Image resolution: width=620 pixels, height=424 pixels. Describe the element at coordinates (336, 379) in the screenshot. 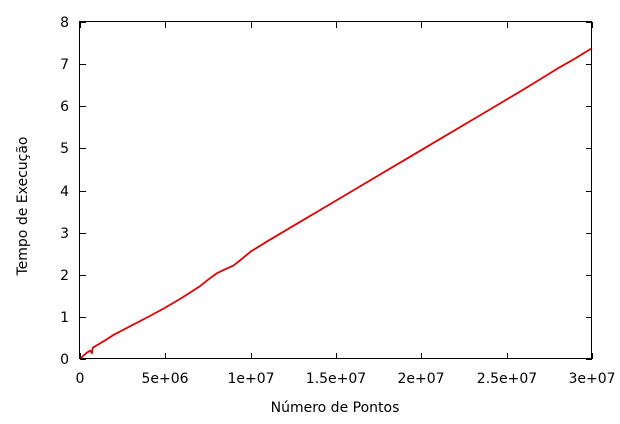

I see `x-tick-label: 1.5e+07` at that location.